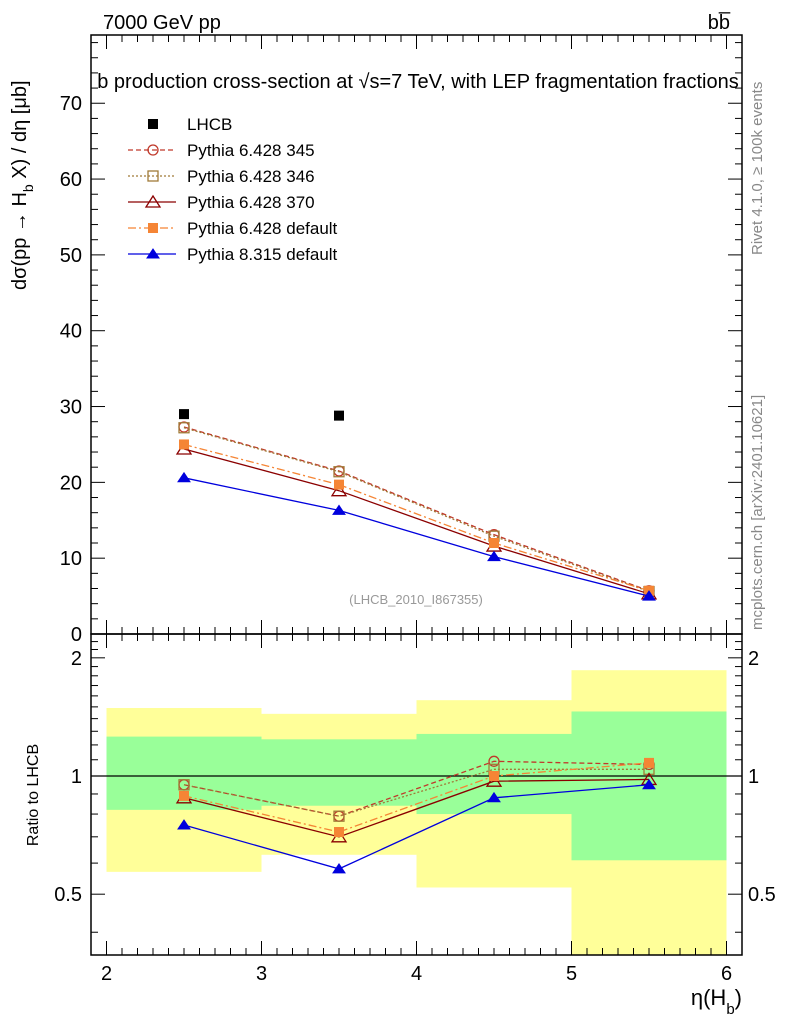 This screenshot has height=1024, width=786. Describe the element at coordinates (106, 974) in the screenshot. I see `x-tick-label-2: 2` at that location.